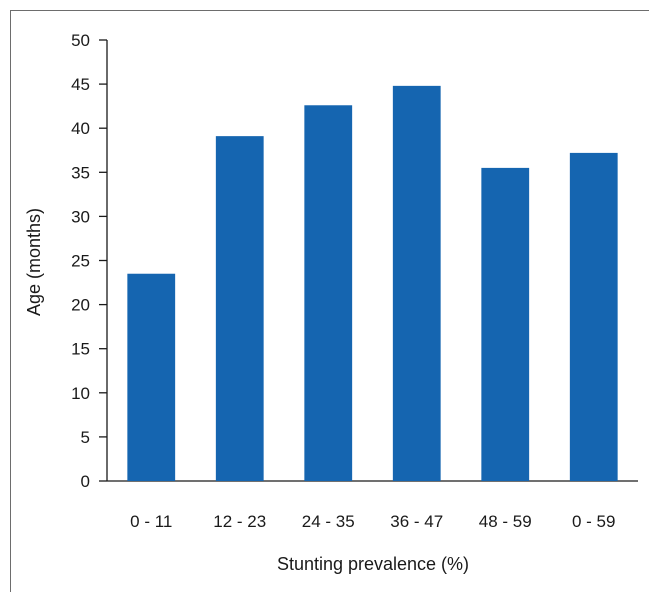 The height and width of the screenshot is (592, 649). What do you see at coordinates (80, 305) in the screenshot?
I see `y-tick-label: 20` at bounding box center [80, 305].